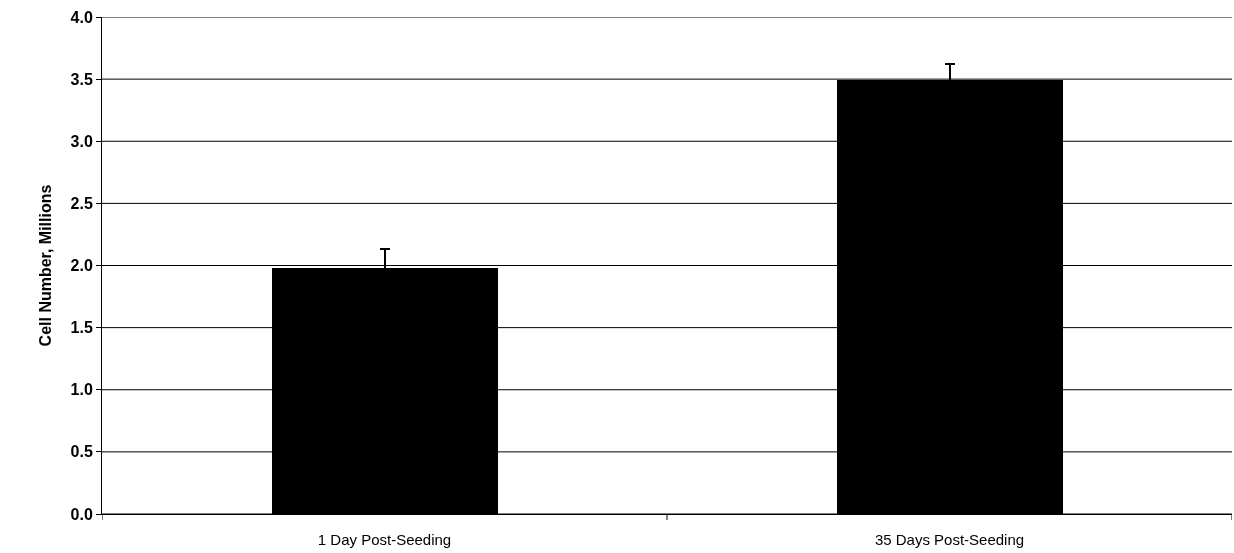 The width and height of the screenshot is (1234, 553). I want to click on y-axis-title: Cell Number, Millions, so click(46, 265).